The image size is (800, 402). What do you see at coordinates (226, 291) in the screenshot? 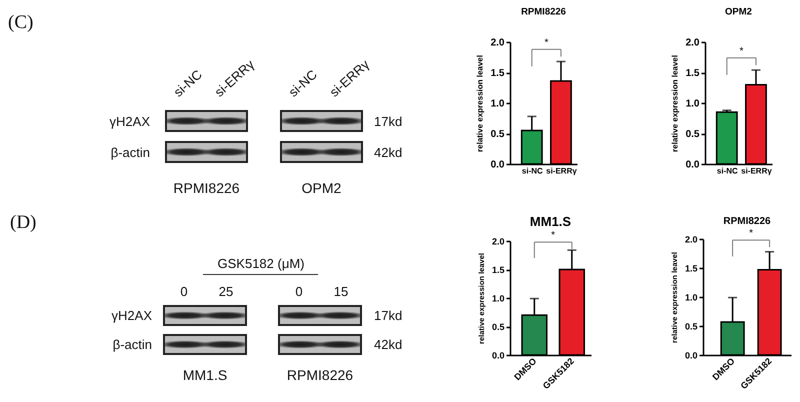
I see `category-label: 25` at bounding box center [226, 291].